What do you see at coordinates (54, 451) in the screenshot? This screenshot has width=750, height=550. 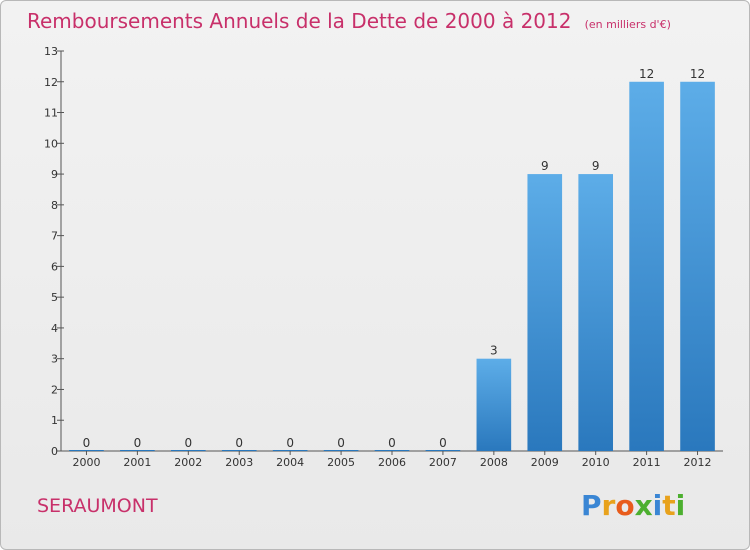 I see `y-tick-label: 0` at bounding box center [54, 451].